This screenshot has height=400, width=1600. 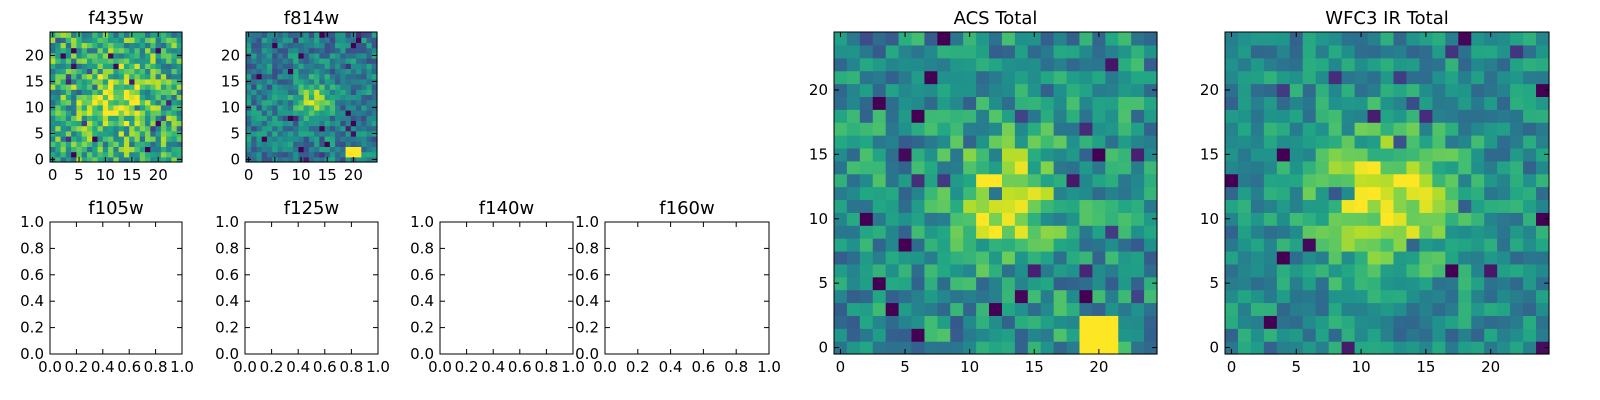 What do you see at coordinates (587, 275) in the screenshot?
I see `y-tick-label: 0.6` at bounding box center [587, 275].